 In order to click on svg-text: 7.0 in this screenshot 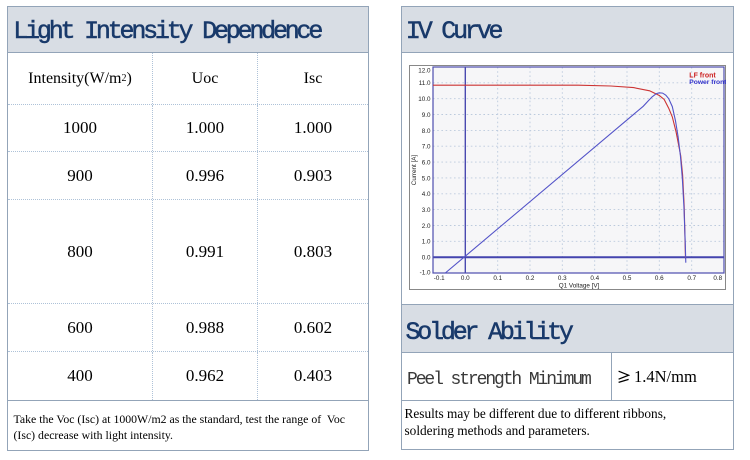, I will do `click(426, 147)`.